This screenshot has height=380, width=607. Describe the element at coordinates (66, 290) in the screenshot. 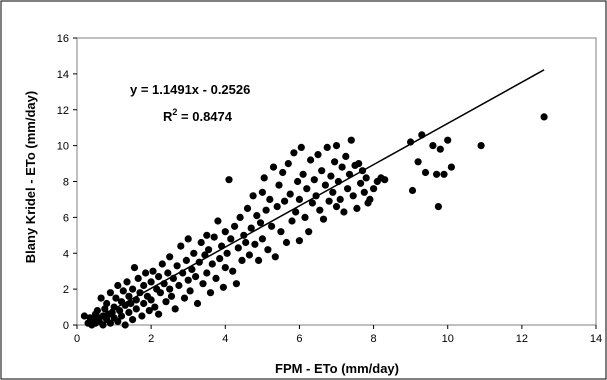

I see `y-tick-label: 2` at that location.